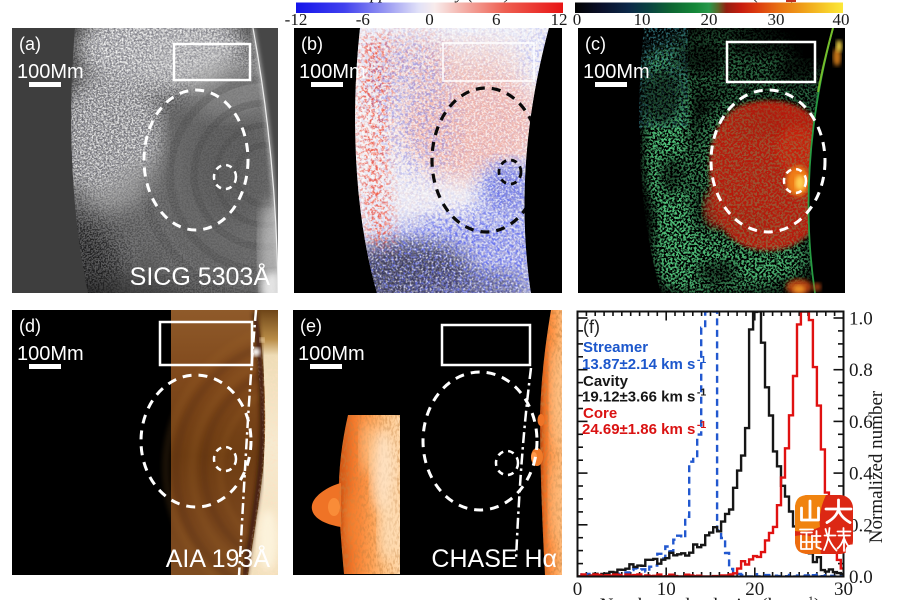  Describe the element at coordinates (600, 413) in the screenshot. I see `svg-text: Core` at that location.